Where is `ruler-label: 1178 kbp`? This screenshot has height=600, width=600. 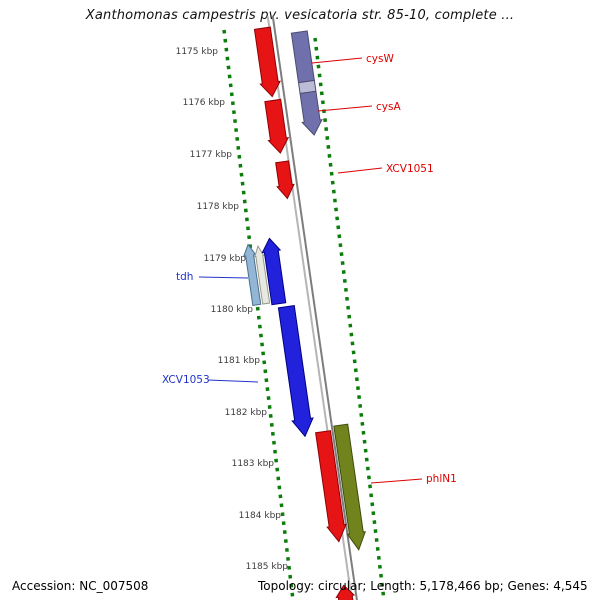 ruler-label: 1178 kbp is located at coordinates (218, 207).